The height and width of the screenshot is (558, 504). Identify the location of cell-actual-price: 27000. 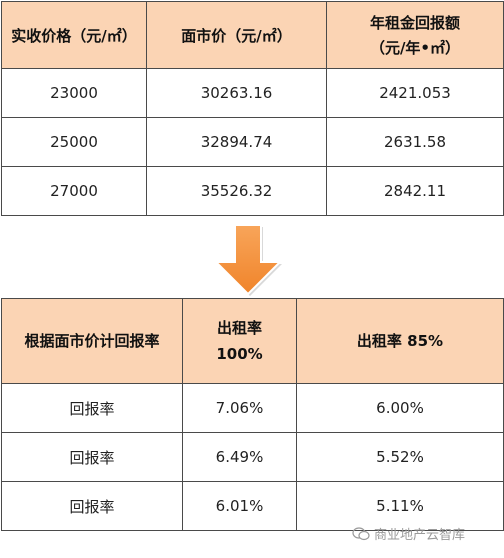
(74, 191).